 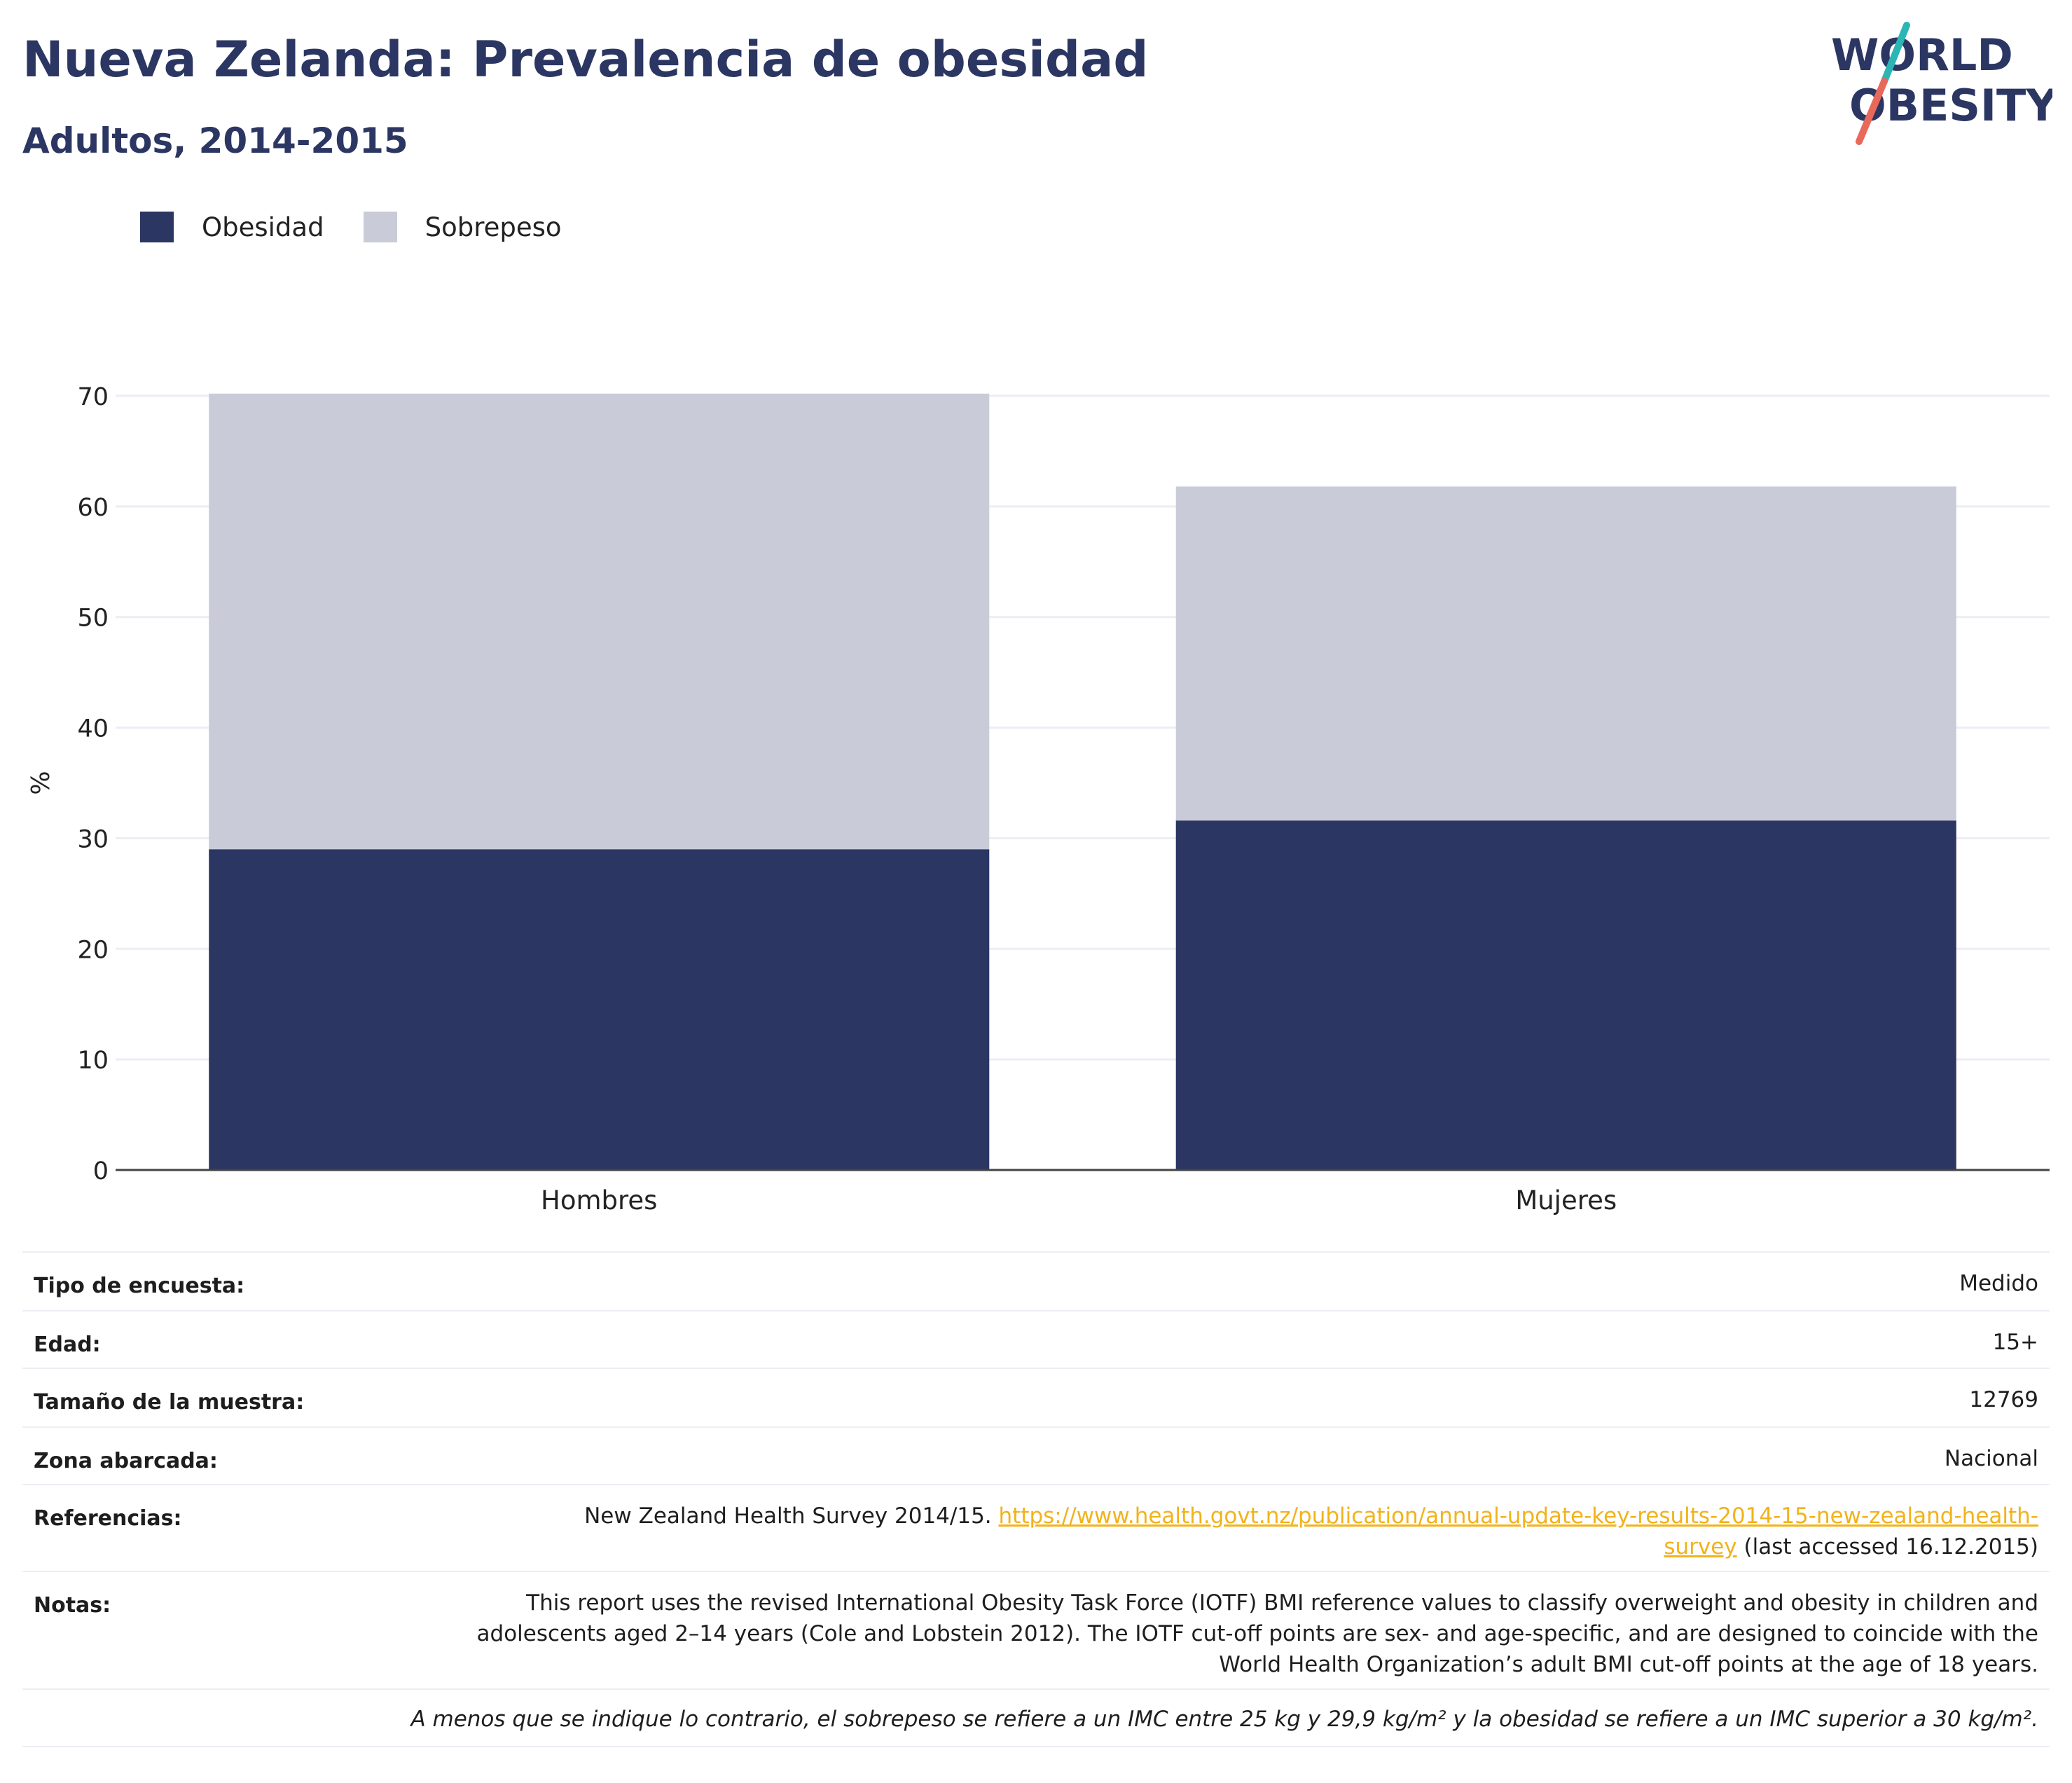 What do you see at coordinates (2004, 1399) in the screenshot?
I see `sample-size-value: 12769` at bounding box center [2004, 1399].